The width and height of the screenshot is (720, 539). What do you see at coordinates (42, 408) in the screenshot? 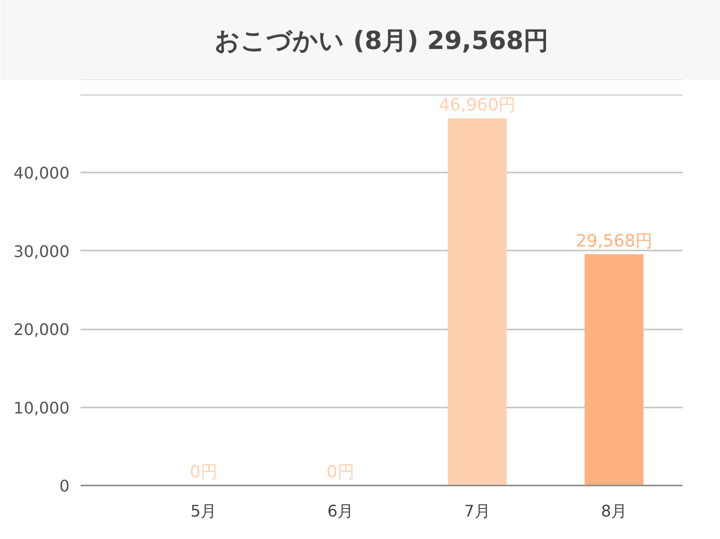
I see `y-tick-label: 10,000` at bounding box center [42, 408].